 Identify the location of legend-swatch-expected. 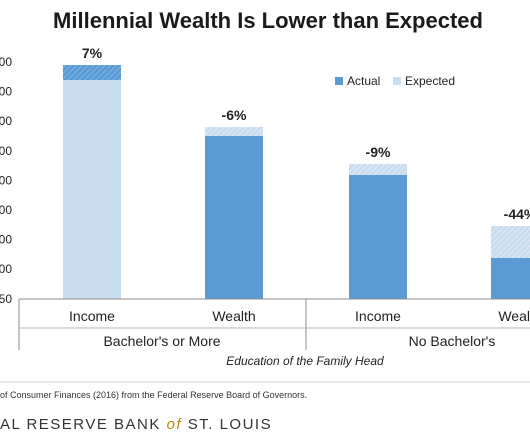
(397, 81).